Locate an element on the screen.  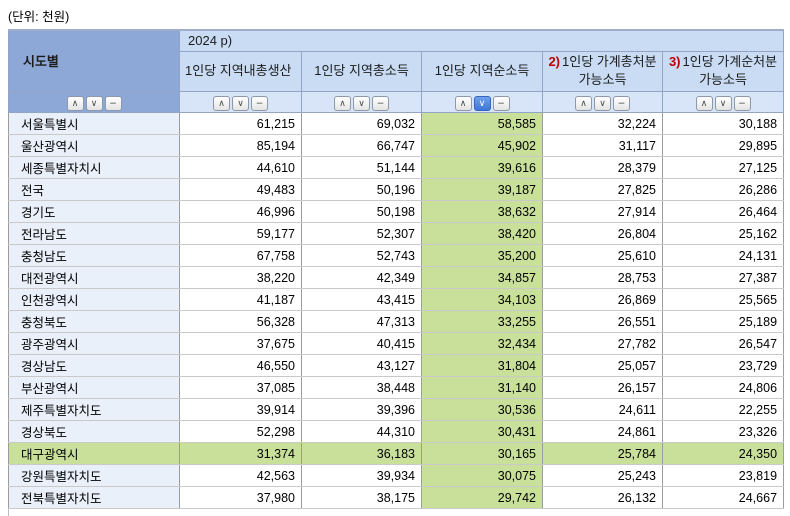
column-header: 3) 1인당 가계순처분가능소득 is located at coordinates (723, 71).